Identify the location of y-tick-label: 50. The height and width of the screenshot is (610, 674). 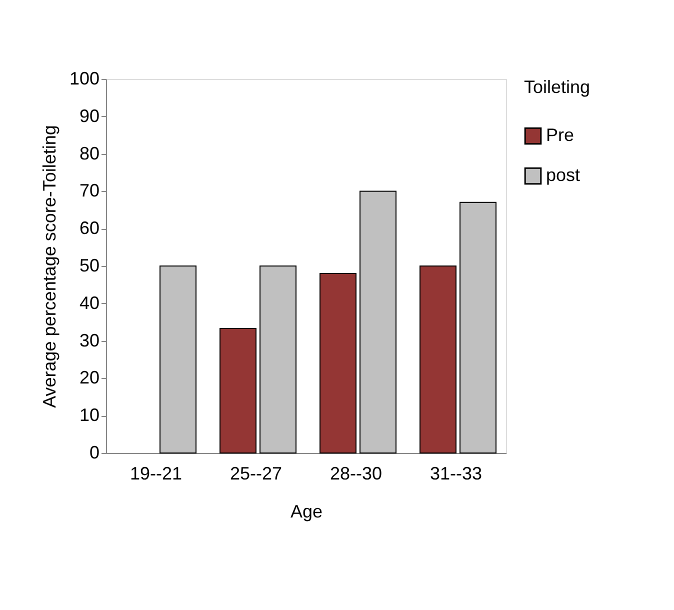
(89, 266).